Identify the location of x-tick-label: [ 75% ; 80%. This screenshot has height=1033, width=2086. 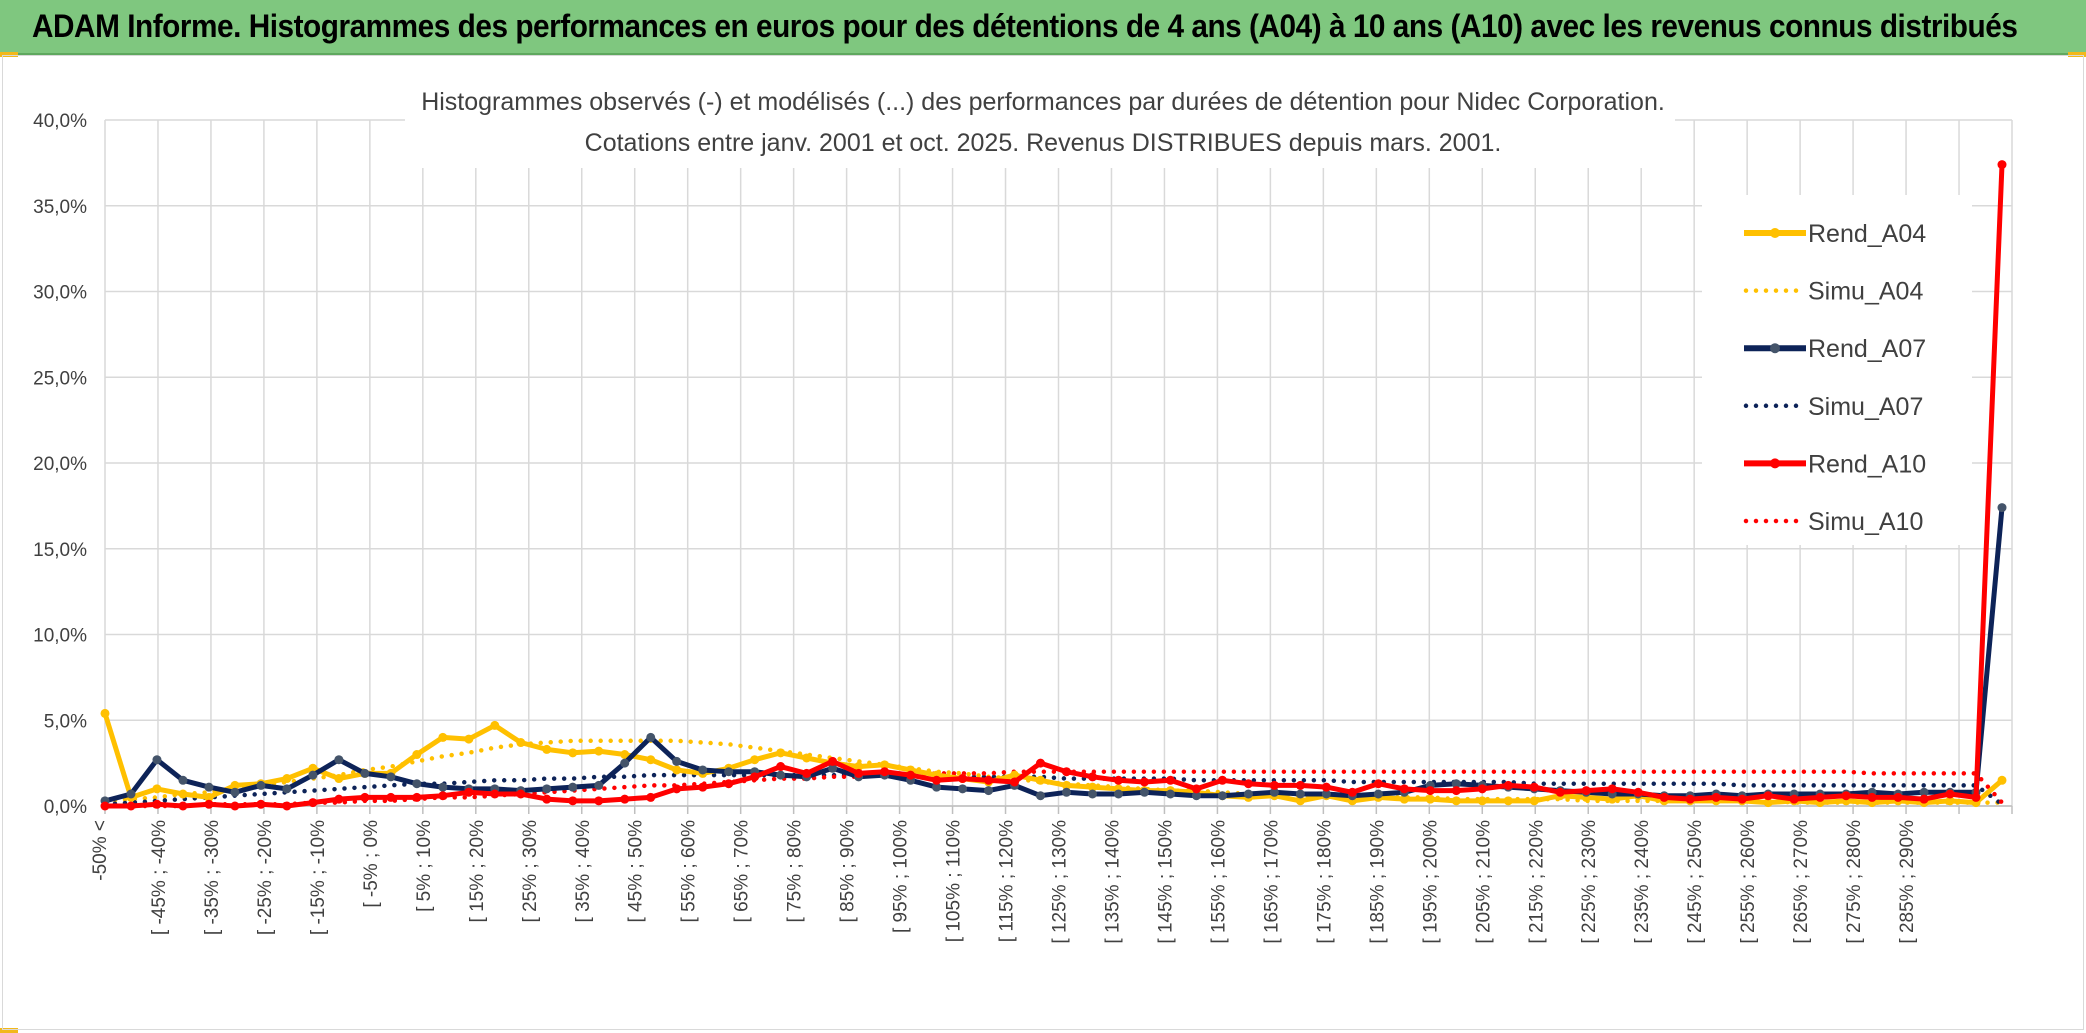
(795, 871).